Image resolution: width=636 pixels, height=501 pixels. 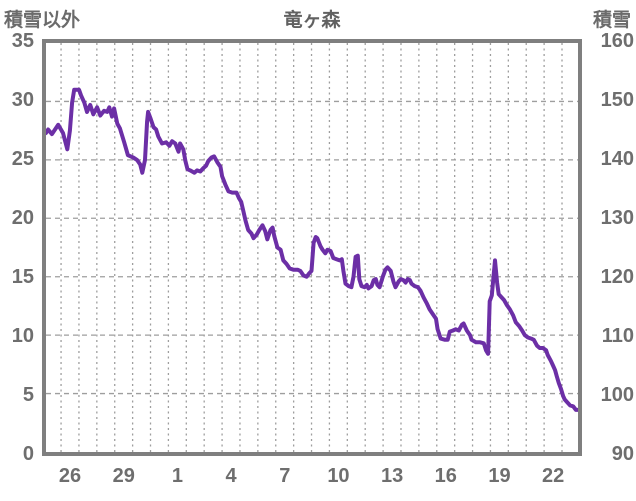 I want to click on y-tick-left: 20, so click(x=22, y=218).